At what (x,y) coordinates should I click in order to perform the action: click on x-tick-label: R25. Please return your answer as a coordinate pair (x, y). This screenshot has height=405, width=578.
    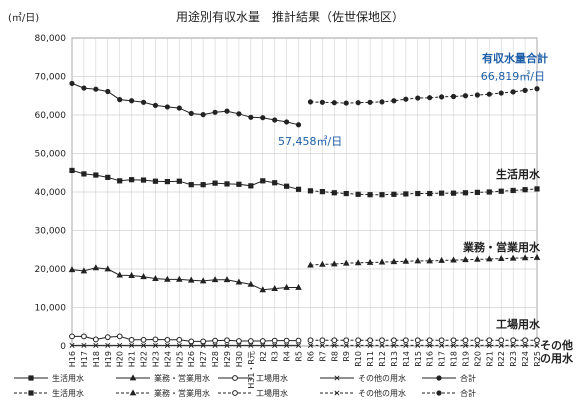
    Looking at the image, I should click on (537, 359).